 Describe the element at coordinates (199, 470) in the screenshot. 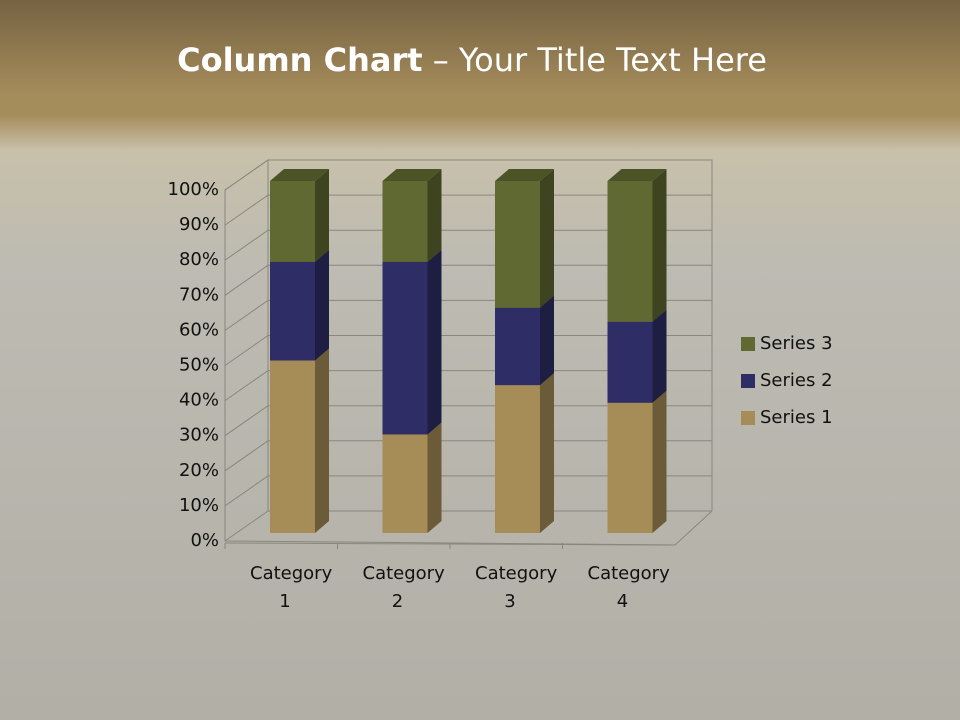

I see `y-tick-label: 20%` at that location.